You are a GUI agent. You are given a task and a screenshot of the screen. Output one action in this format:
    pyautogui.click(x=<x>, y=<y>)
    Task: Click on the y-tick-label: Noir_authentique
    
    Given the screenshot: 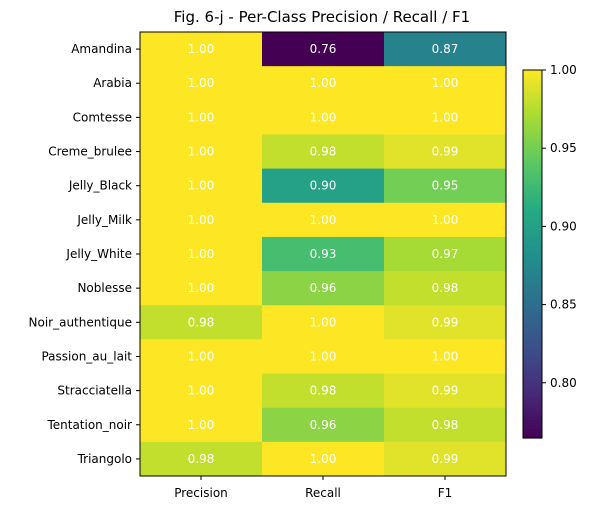 What is the action you would take?
    pyautogui.click(x=81, y=322)
    